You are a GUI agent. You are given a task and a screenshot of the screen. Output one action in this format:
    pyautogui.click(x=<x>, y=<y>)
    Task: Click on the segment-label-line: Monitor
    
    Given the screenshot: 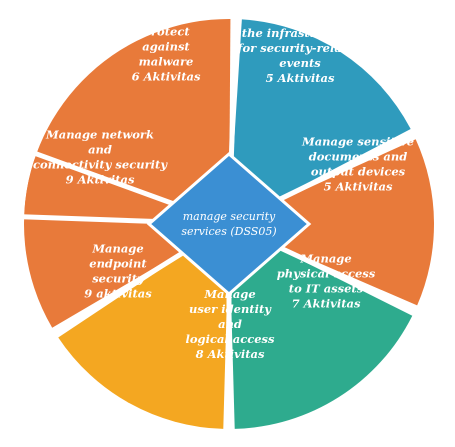 What is the action you would take?
    pyautogui.click(x=300, y=18)
    